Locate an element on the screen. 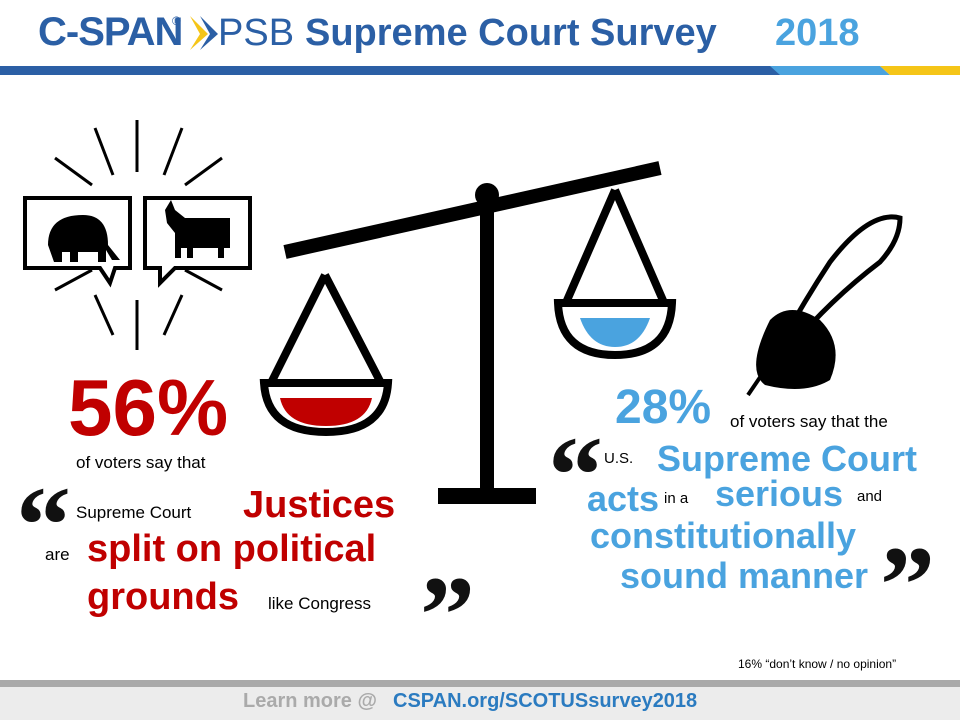  quote-emphasis: serious is located at coordinates (779, 493).